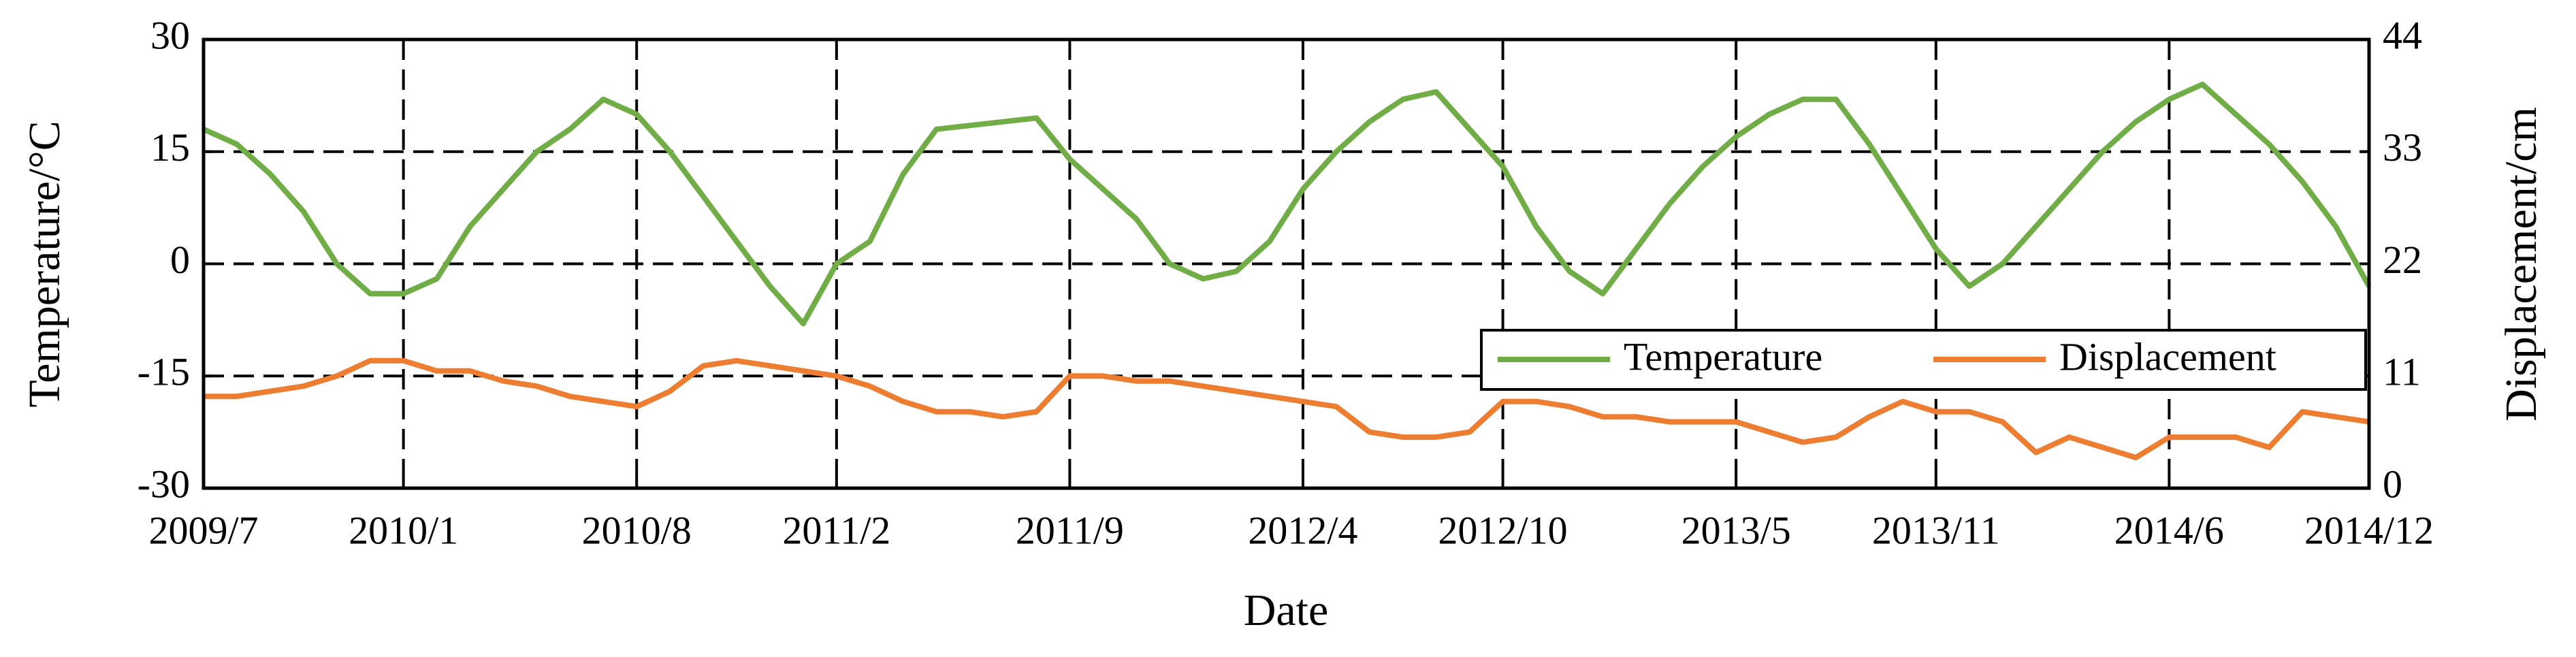 The height and width of the screenshot is (657, 2576). What do you see at coordinates (1723, 356) in the screenshot?
I see `legend-label: Temperature` at bounding box center [1723, 356].